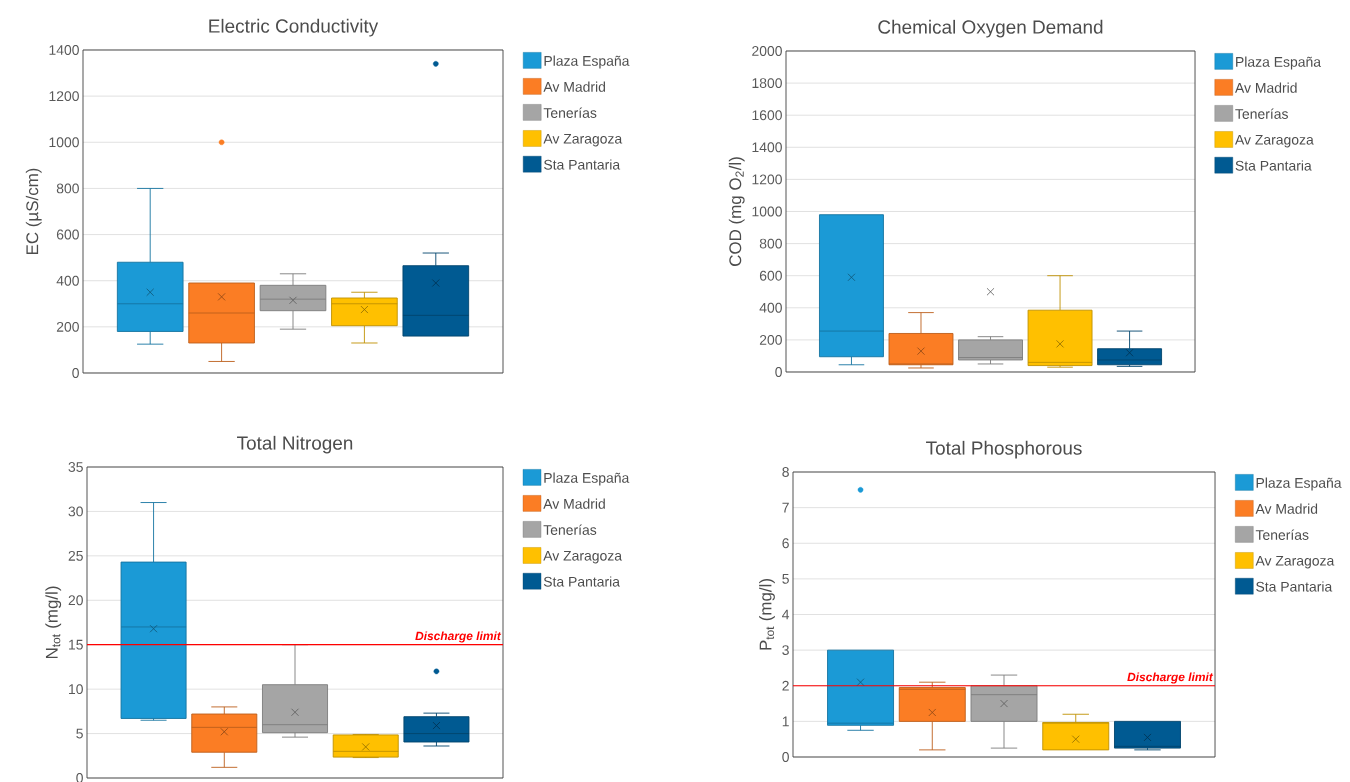 The width and height of the screenshot is (1350, 782). I want to click on y-tick-label: 15, so click(76, 644).